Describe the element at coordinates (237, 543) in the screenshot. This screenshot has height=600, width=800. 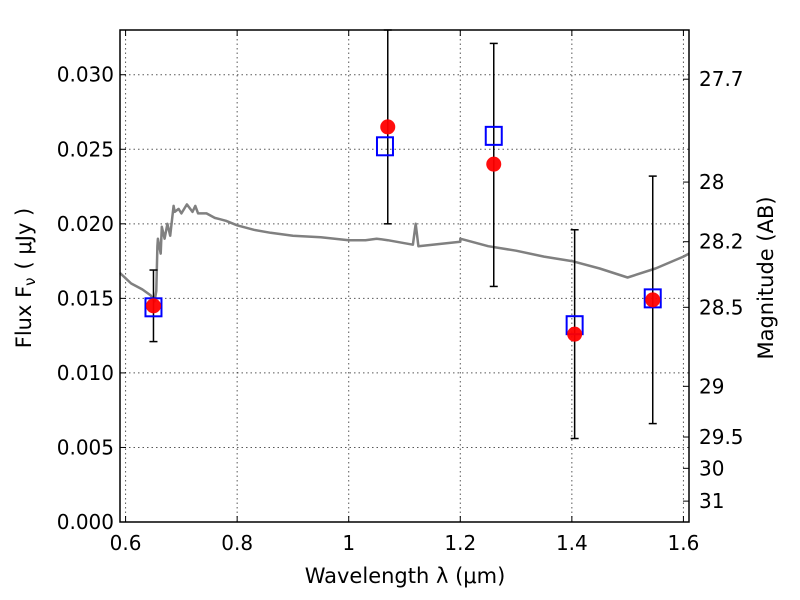
I see `x-tick-label: 0.8` at that location.